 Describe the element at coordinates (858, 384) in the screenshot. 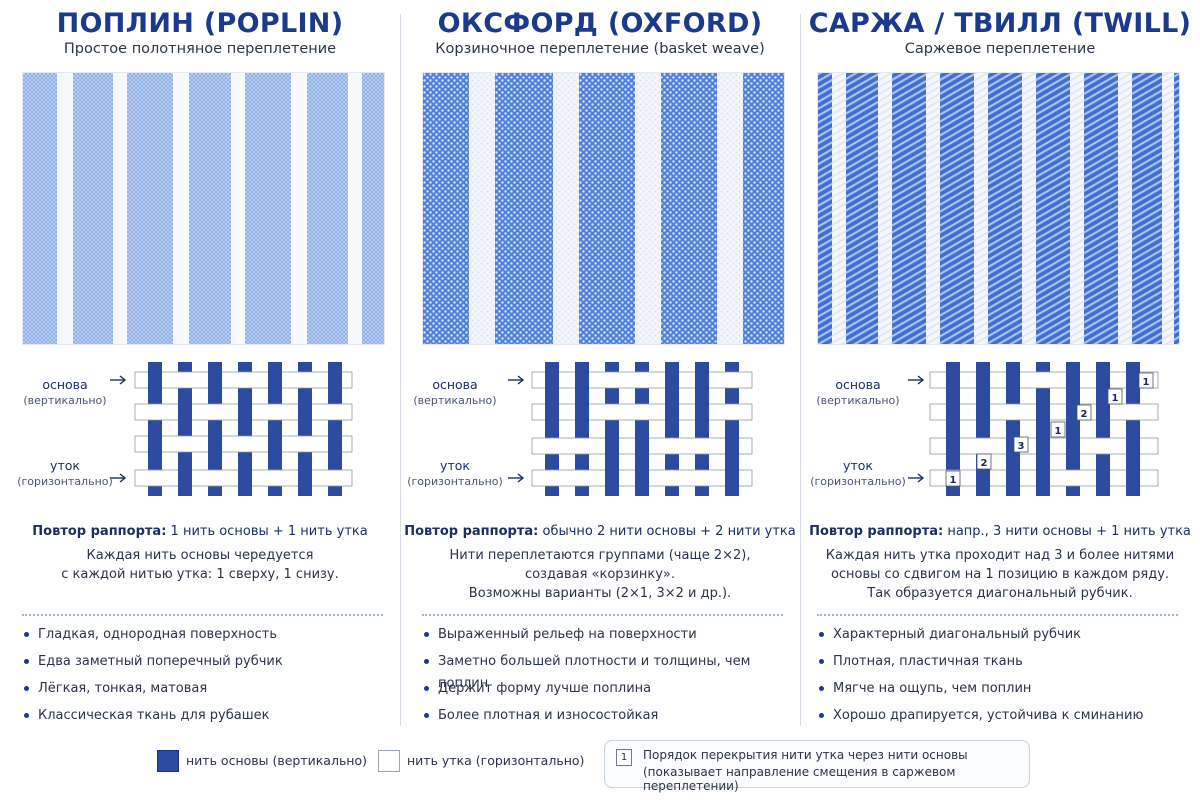

I see `twill-warp-label: основа` at that location.